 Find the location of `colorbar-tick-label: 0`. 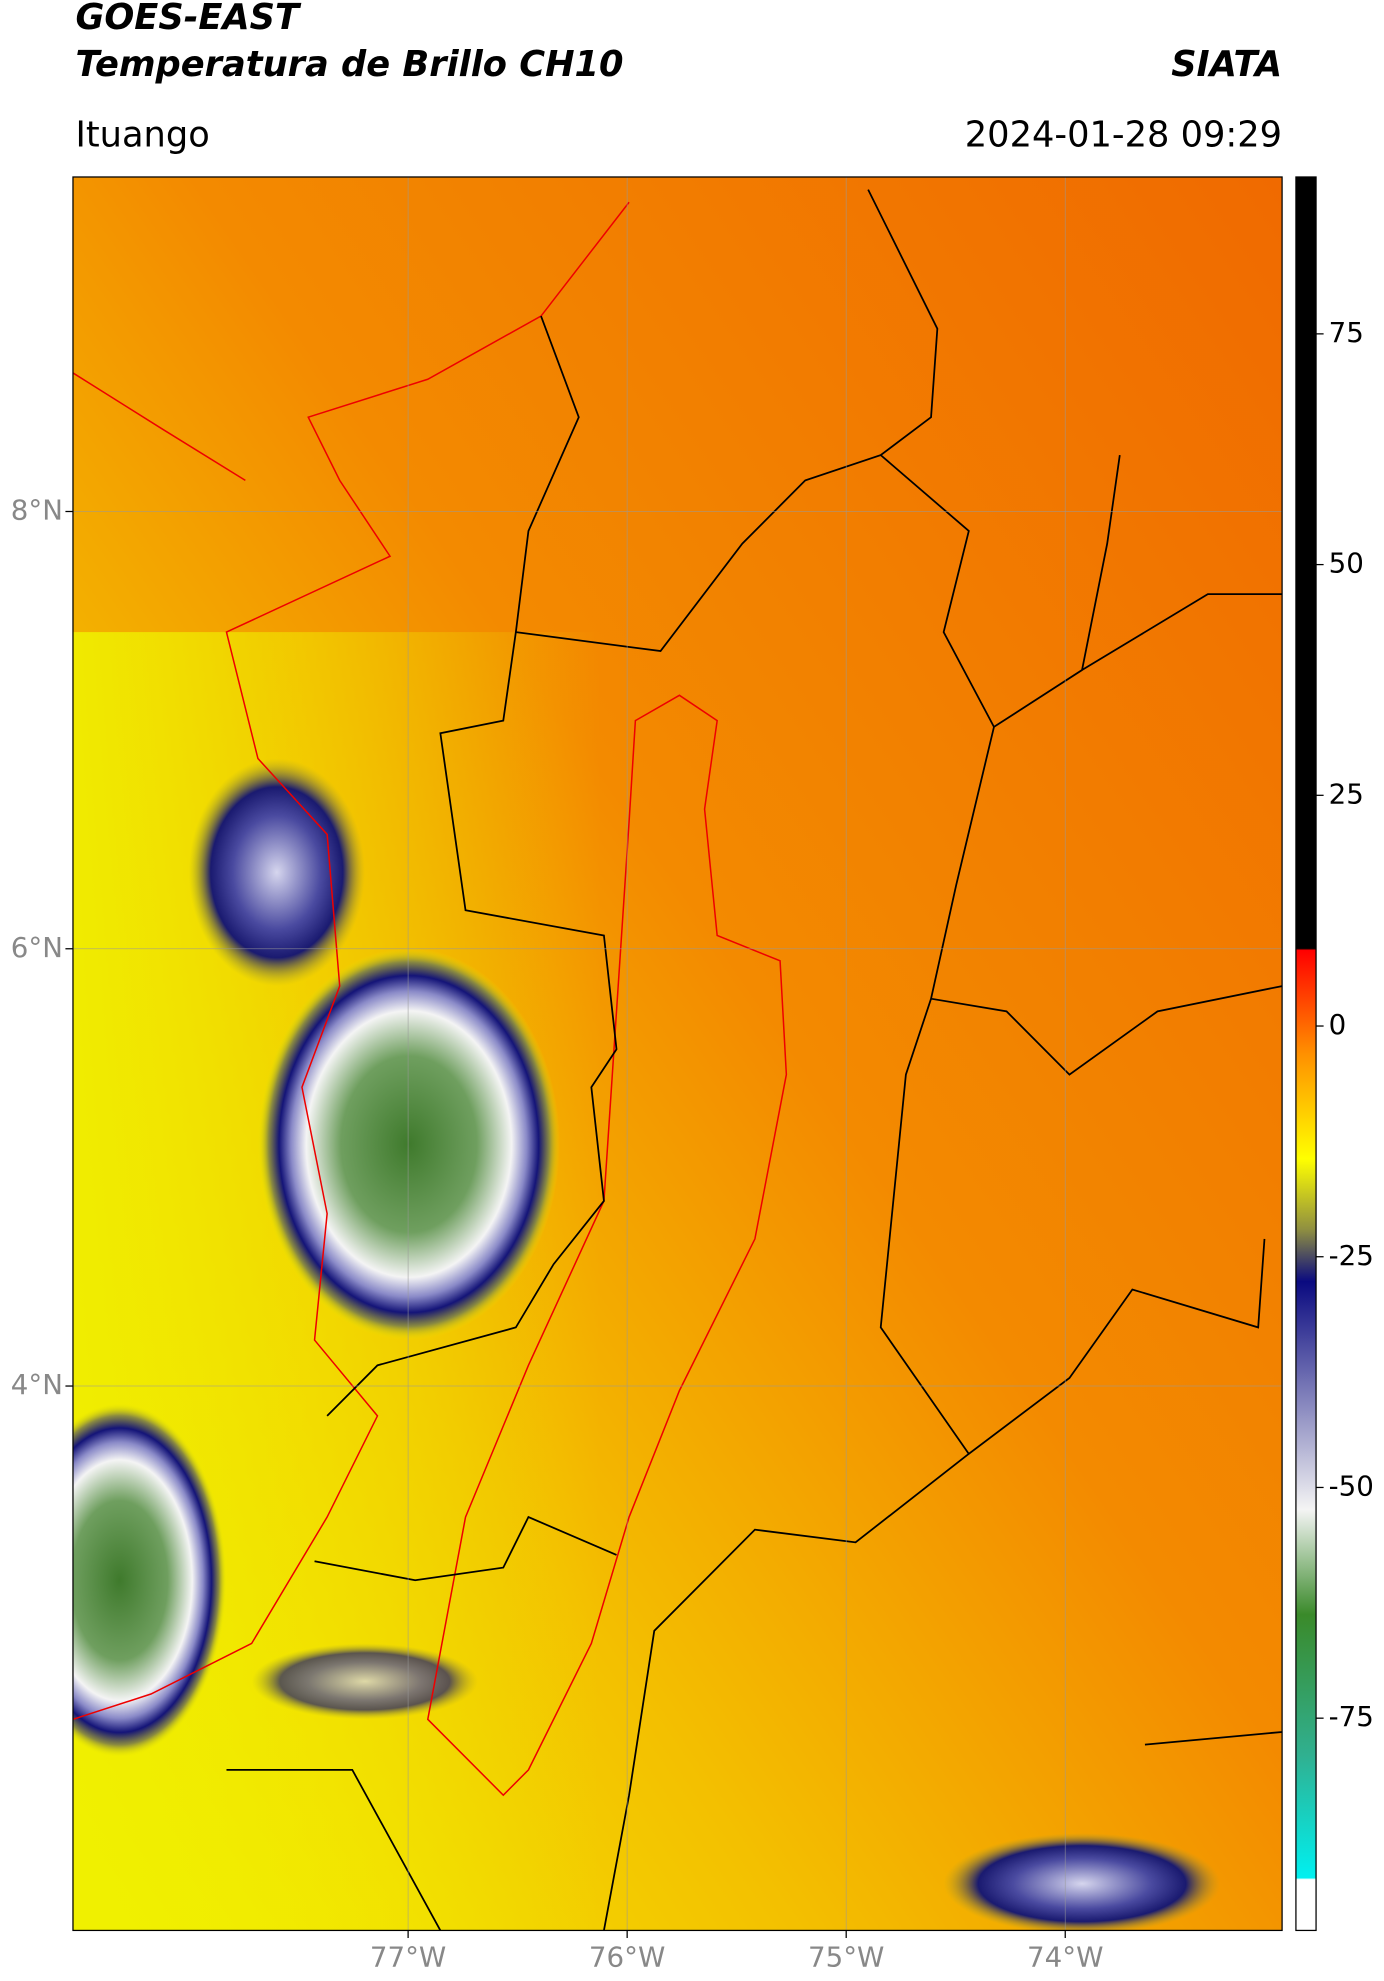

colorbar-tick-label: 0 is located at coordinates (1338, 1024).